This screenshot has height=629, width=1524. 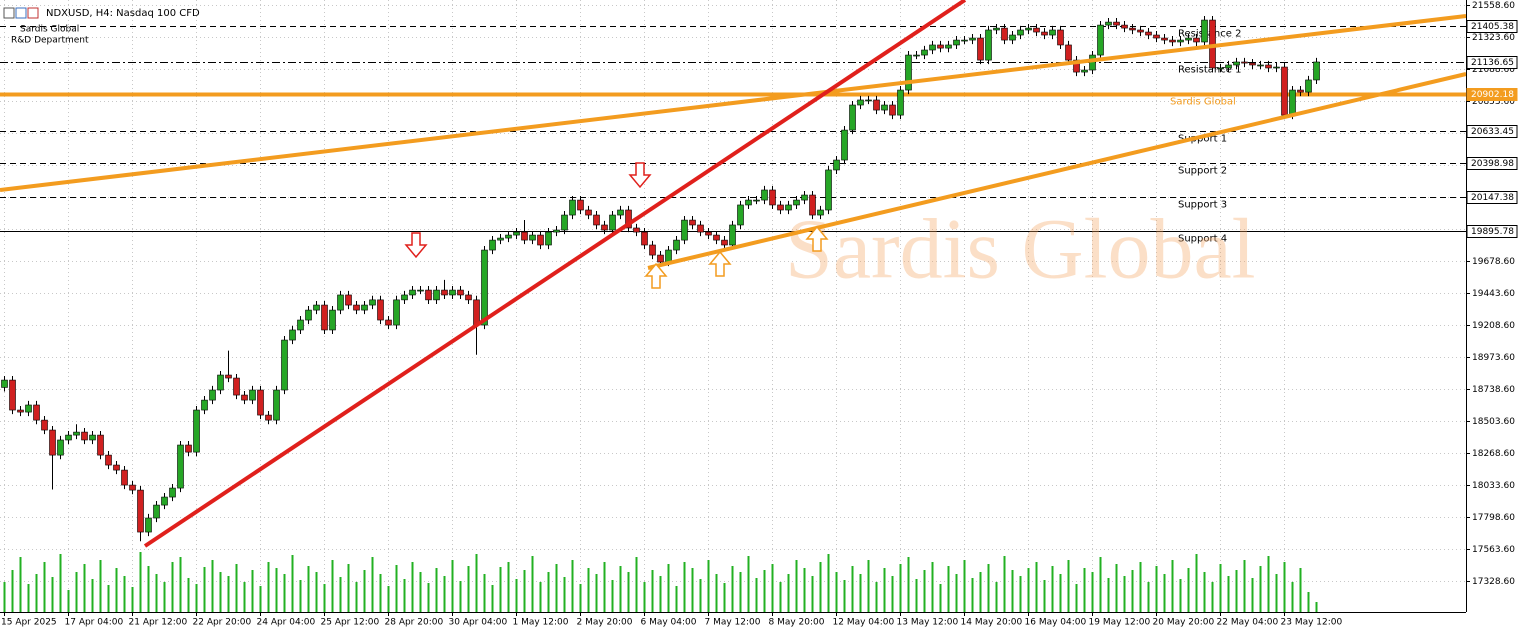 I want to click on chart-title: NDXUSD, H4: Nasdaq 100 CFD, so click(x=123, y=13).